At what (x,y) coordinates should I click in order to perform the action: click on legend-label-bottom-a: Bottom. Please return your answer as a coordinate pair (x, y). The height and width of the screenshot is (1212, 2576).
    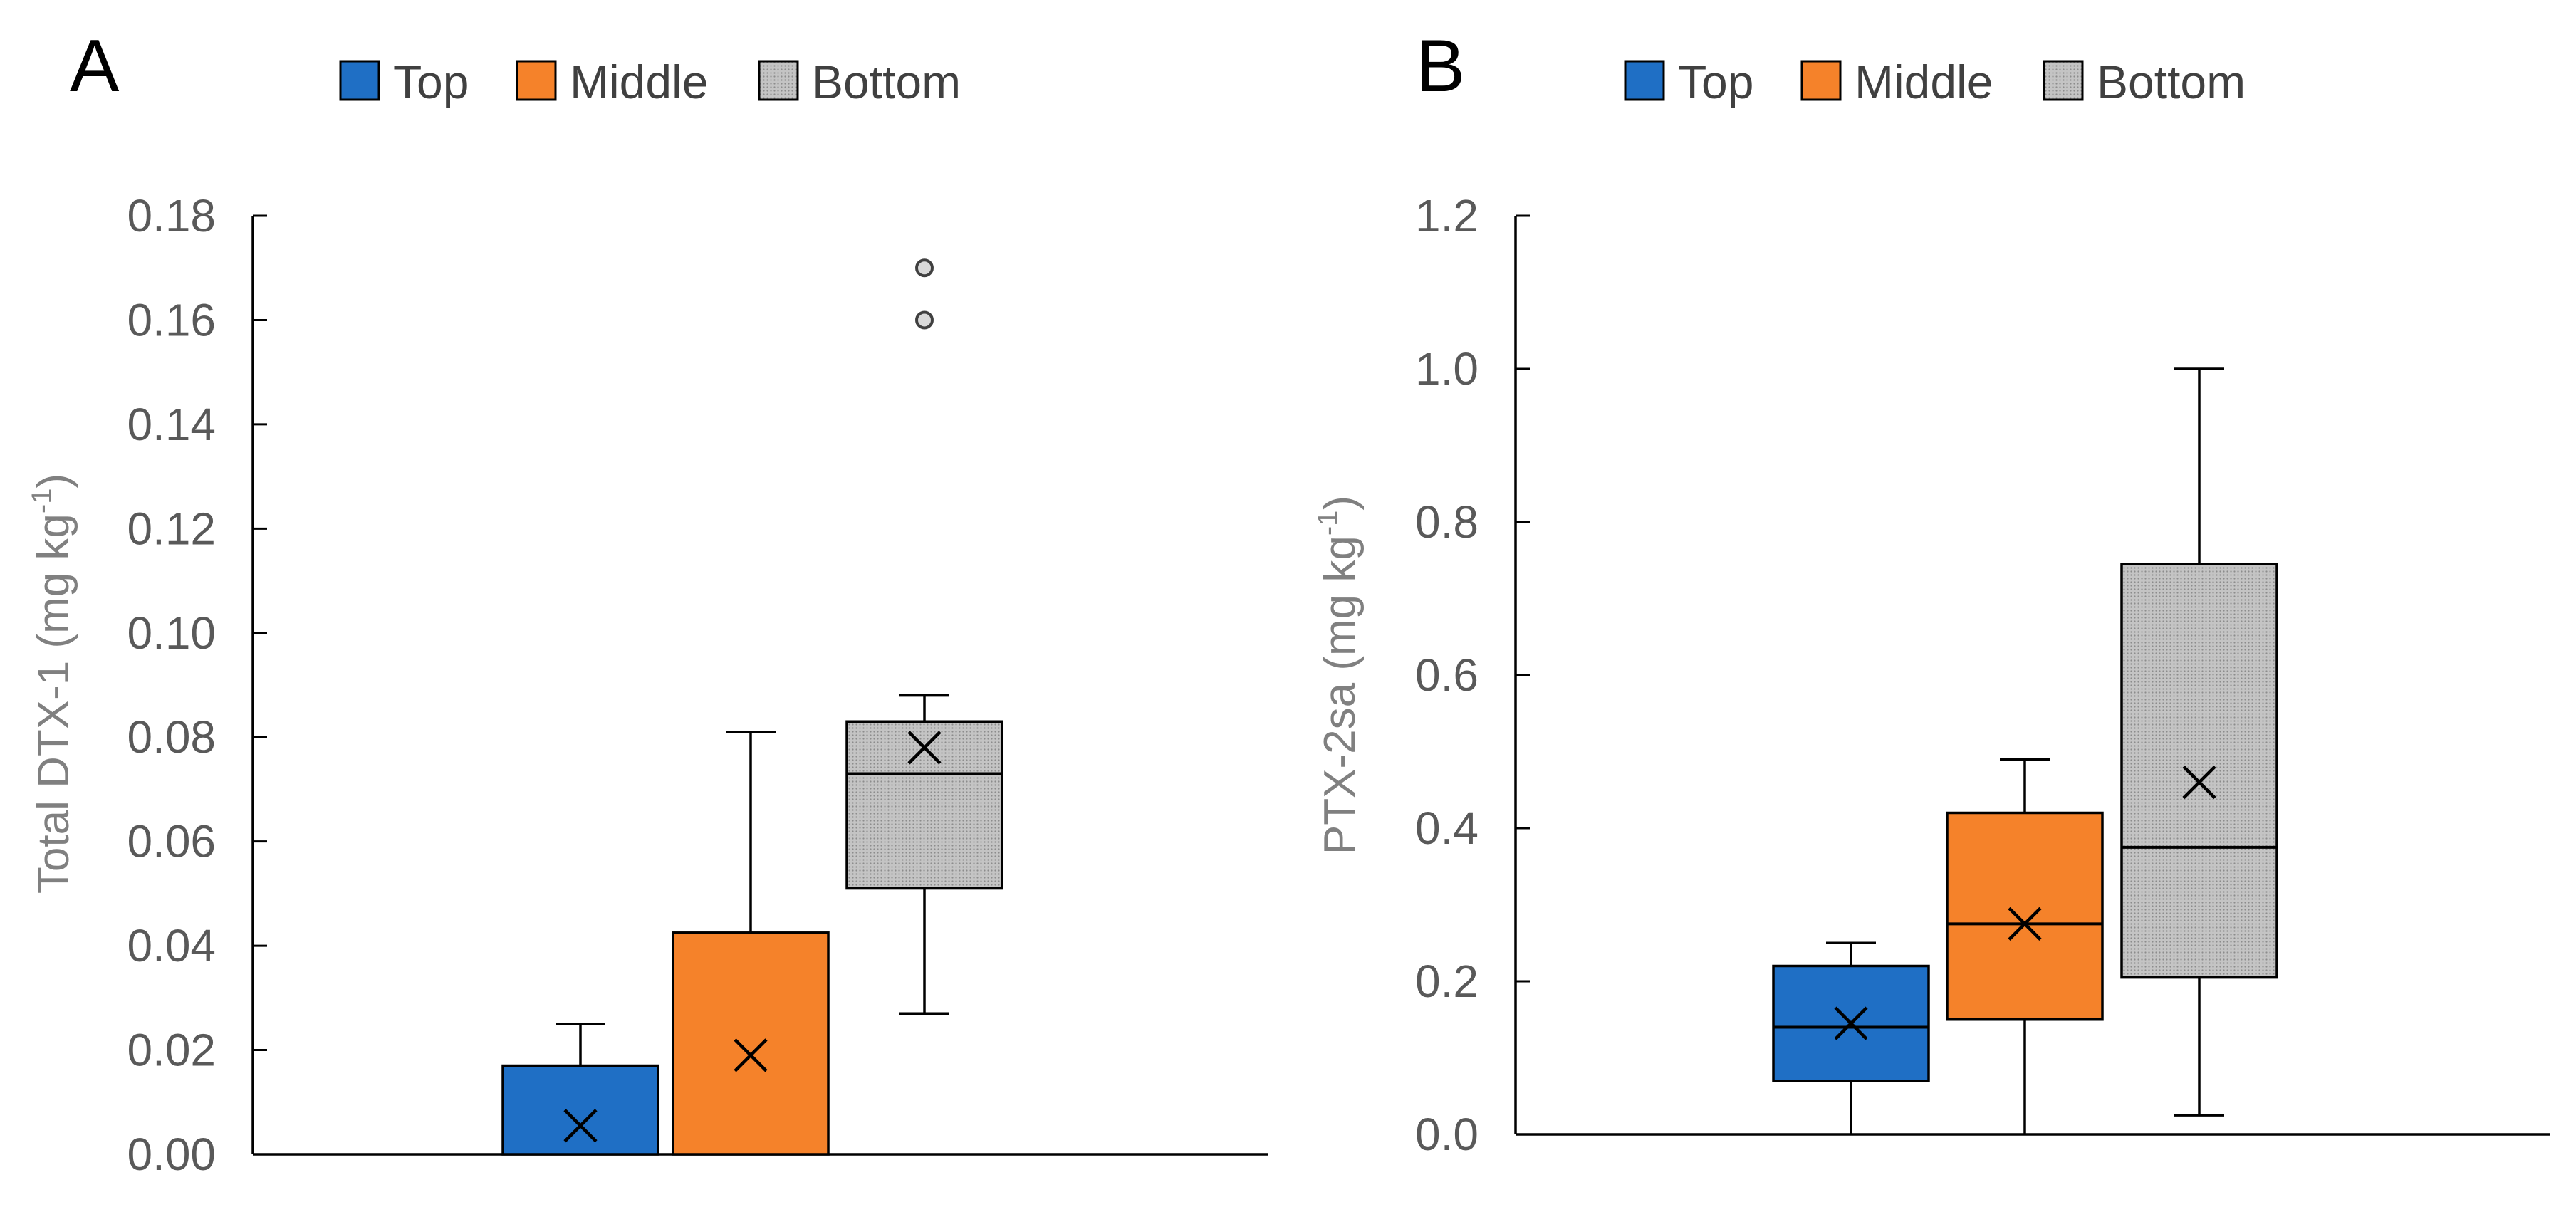
    Looking at the image, I should click on (886, 82).